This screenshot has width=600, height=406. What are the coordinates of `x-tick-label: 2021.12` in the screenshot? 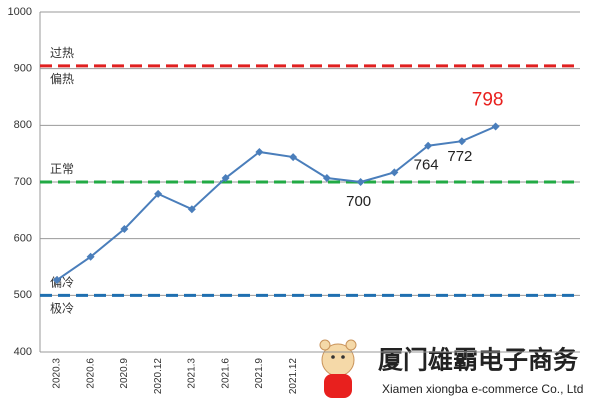 It's located at (293, 376).